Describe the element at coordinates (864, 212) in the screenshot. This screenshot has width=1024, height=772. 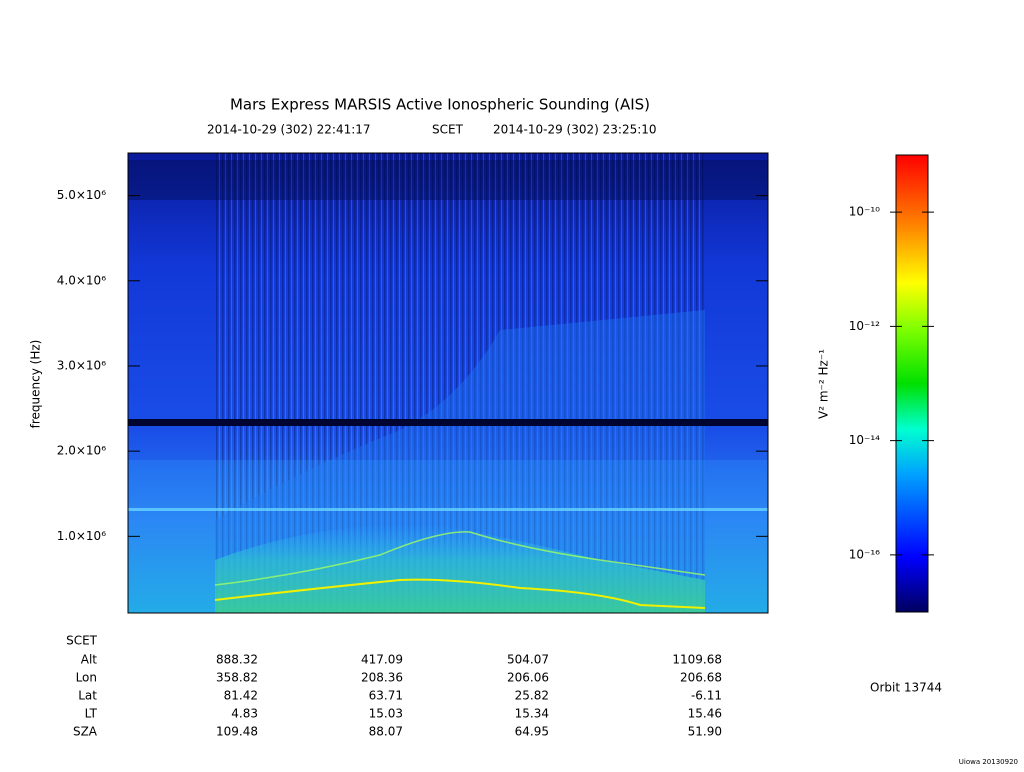
I see `colorbar-tick-label: 10⁻¹⁰` at that location.